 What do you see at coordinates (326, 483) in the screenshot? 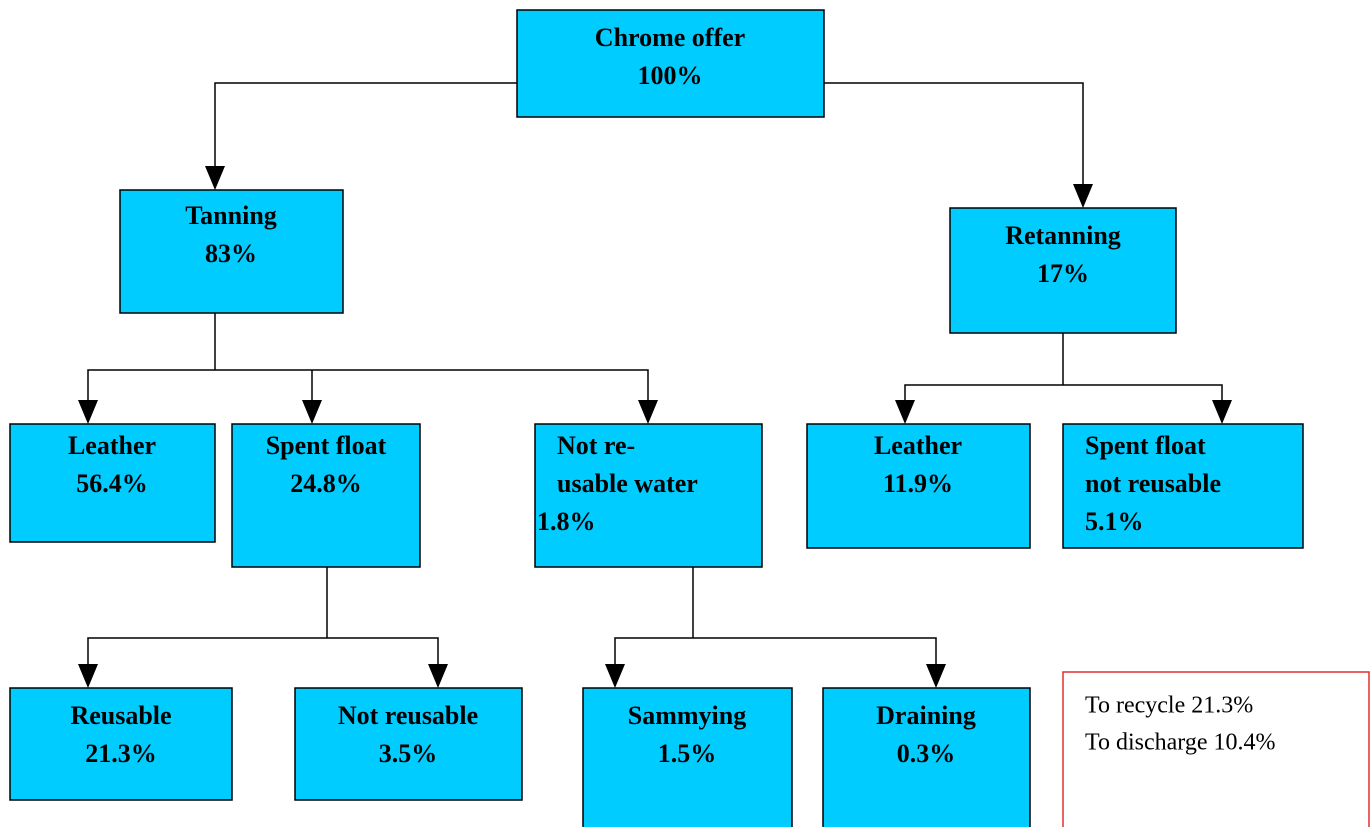
I see `node-label: 24.8%` at bounding box center [326, 483].